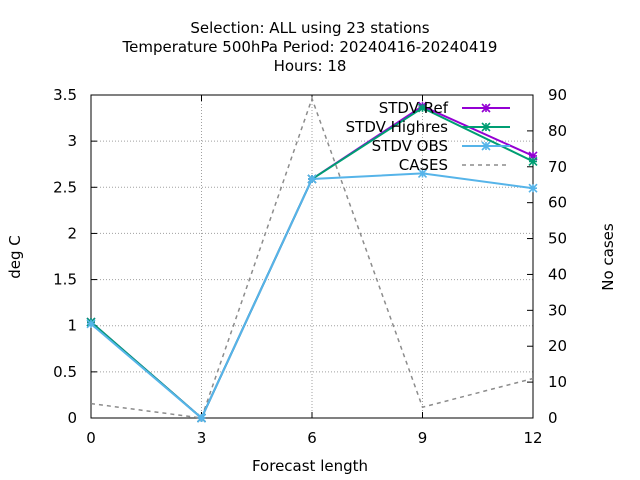 The image size is (640, 480). I want to click on y-tick-label: 0.5, so click(65, 372).